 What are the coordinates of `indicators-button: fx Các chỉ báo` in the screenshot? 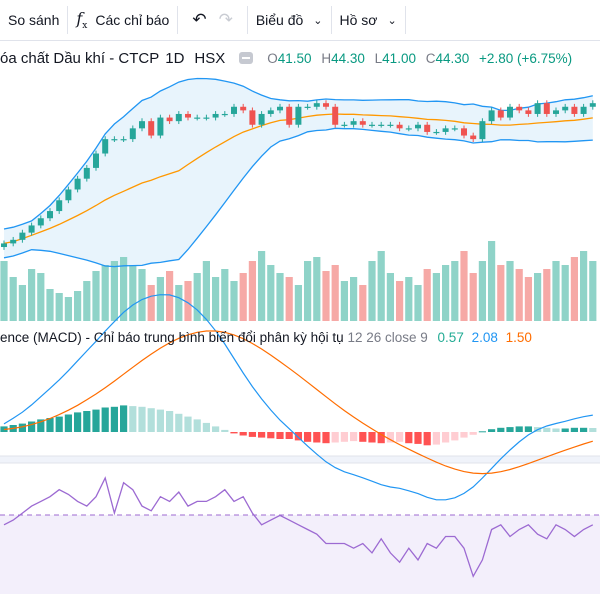 It's located at (122, 20).